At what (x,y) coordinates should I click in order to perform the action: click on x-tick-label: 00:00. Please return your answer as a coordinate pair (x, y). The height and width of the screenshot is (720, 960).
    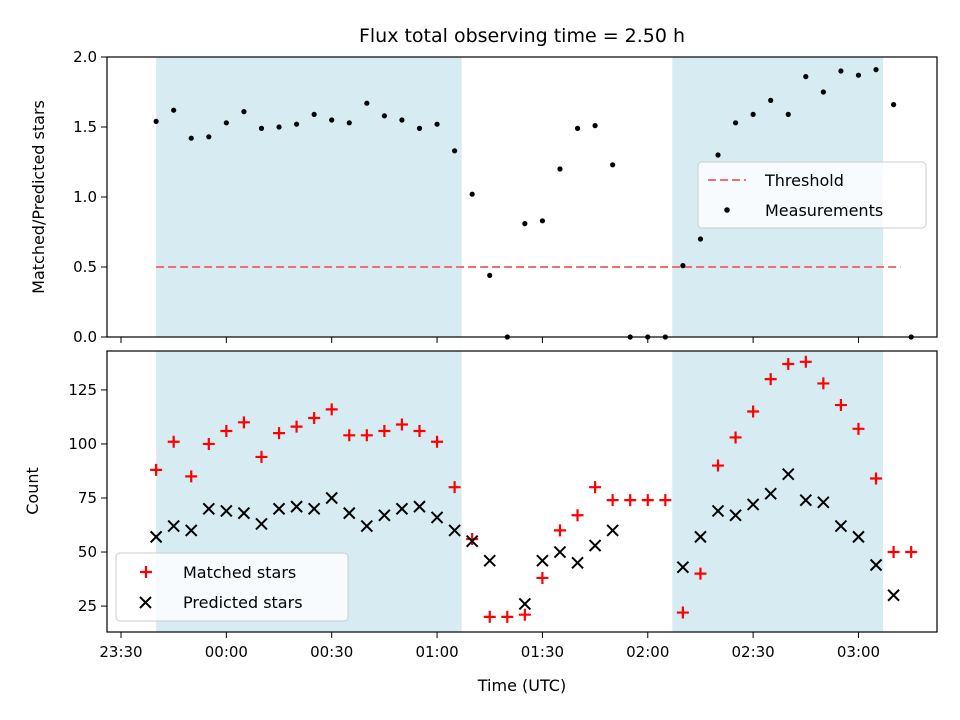
    Looking at the image, I should click on (226, 652).